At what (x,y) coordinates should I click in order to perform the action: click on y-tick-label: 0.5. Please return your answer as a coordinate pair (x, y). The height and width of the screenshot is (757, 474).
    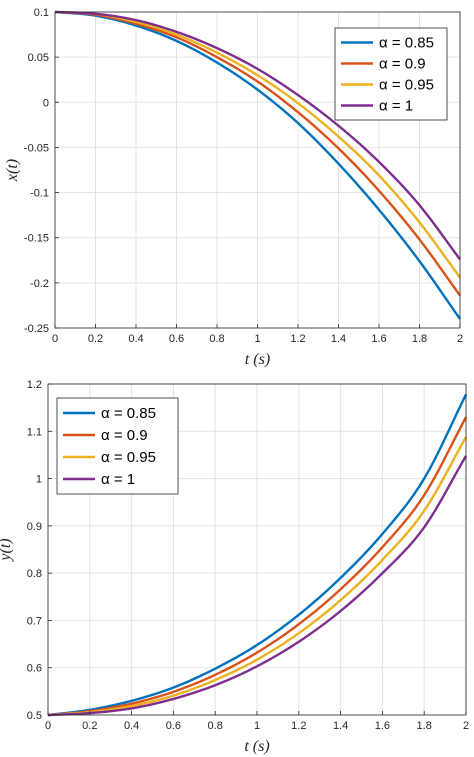
    Looking at the image, I should click on (34, 716).